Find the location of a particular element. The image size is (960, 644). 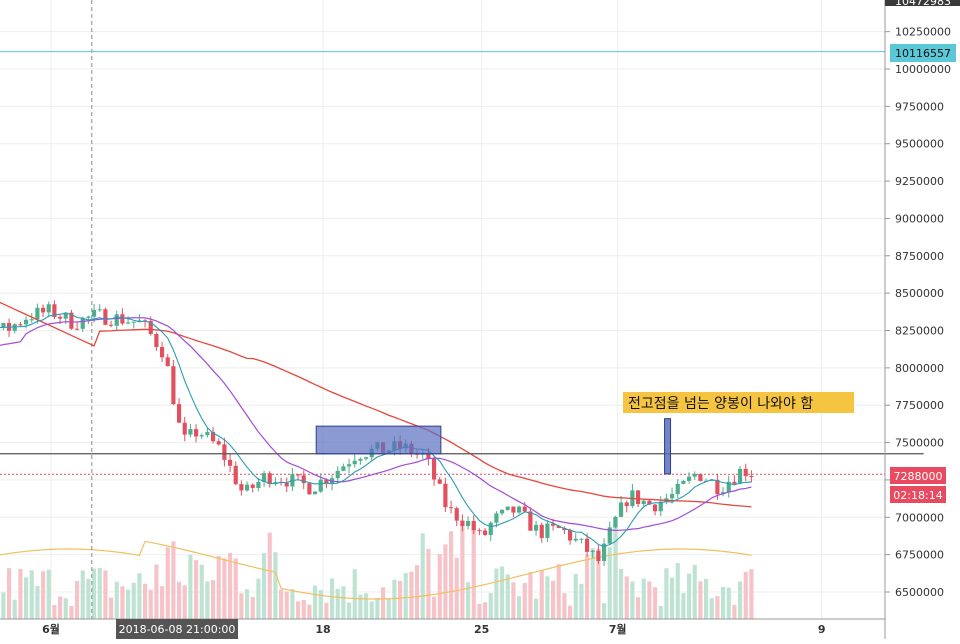

y-tick-label: 9750000 is located at coordinates (919, 106).